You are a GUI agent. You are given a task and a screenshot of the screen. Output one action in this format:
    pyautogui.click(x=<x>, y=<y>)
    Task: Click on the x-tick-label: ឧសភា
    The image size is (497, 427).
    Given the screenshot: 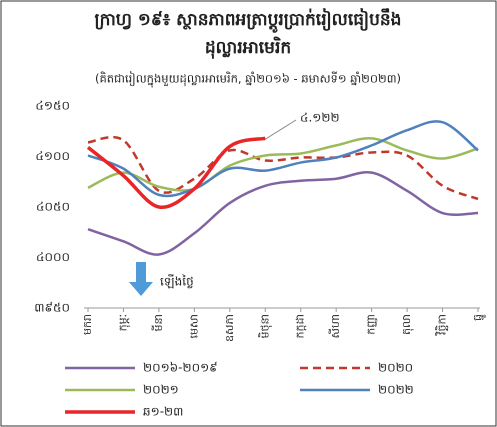 What is the action you would take?
    pyautogui.click(x=229, y=328)
    